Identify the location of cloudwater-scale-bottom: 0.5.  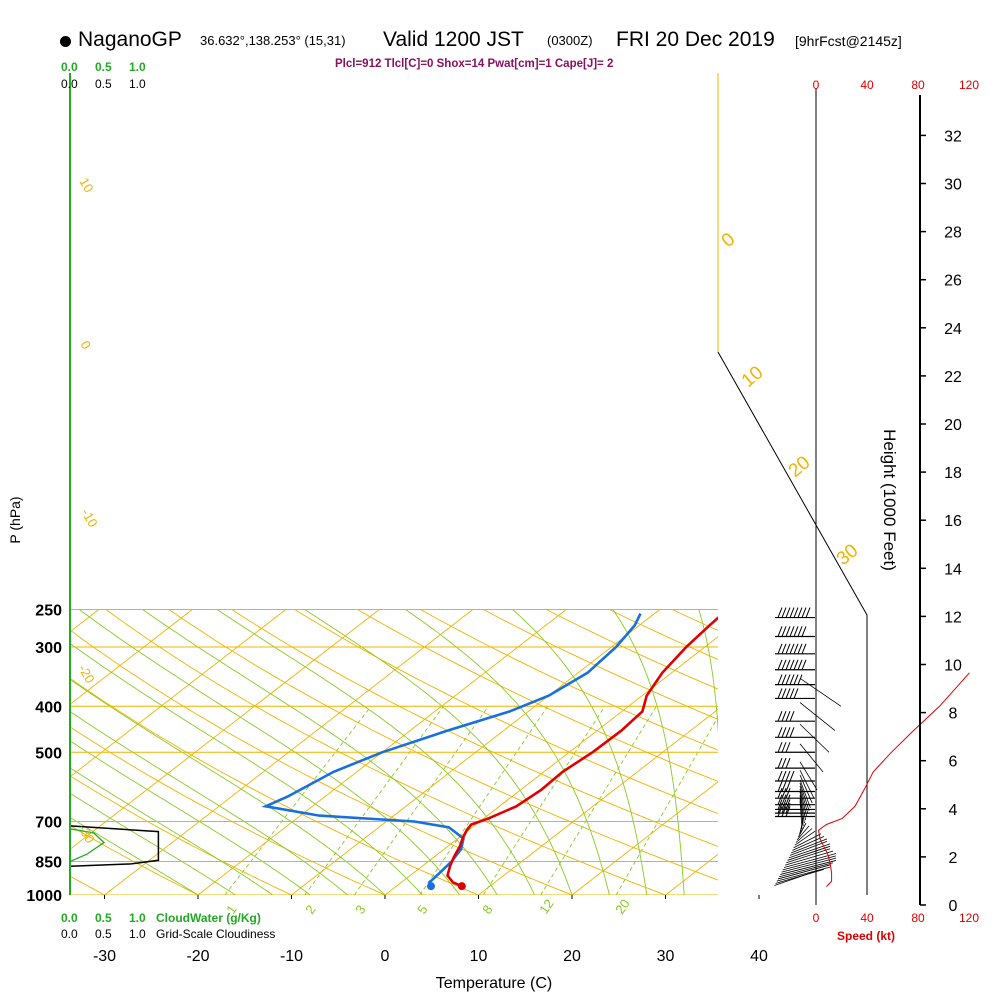
(103, 918).